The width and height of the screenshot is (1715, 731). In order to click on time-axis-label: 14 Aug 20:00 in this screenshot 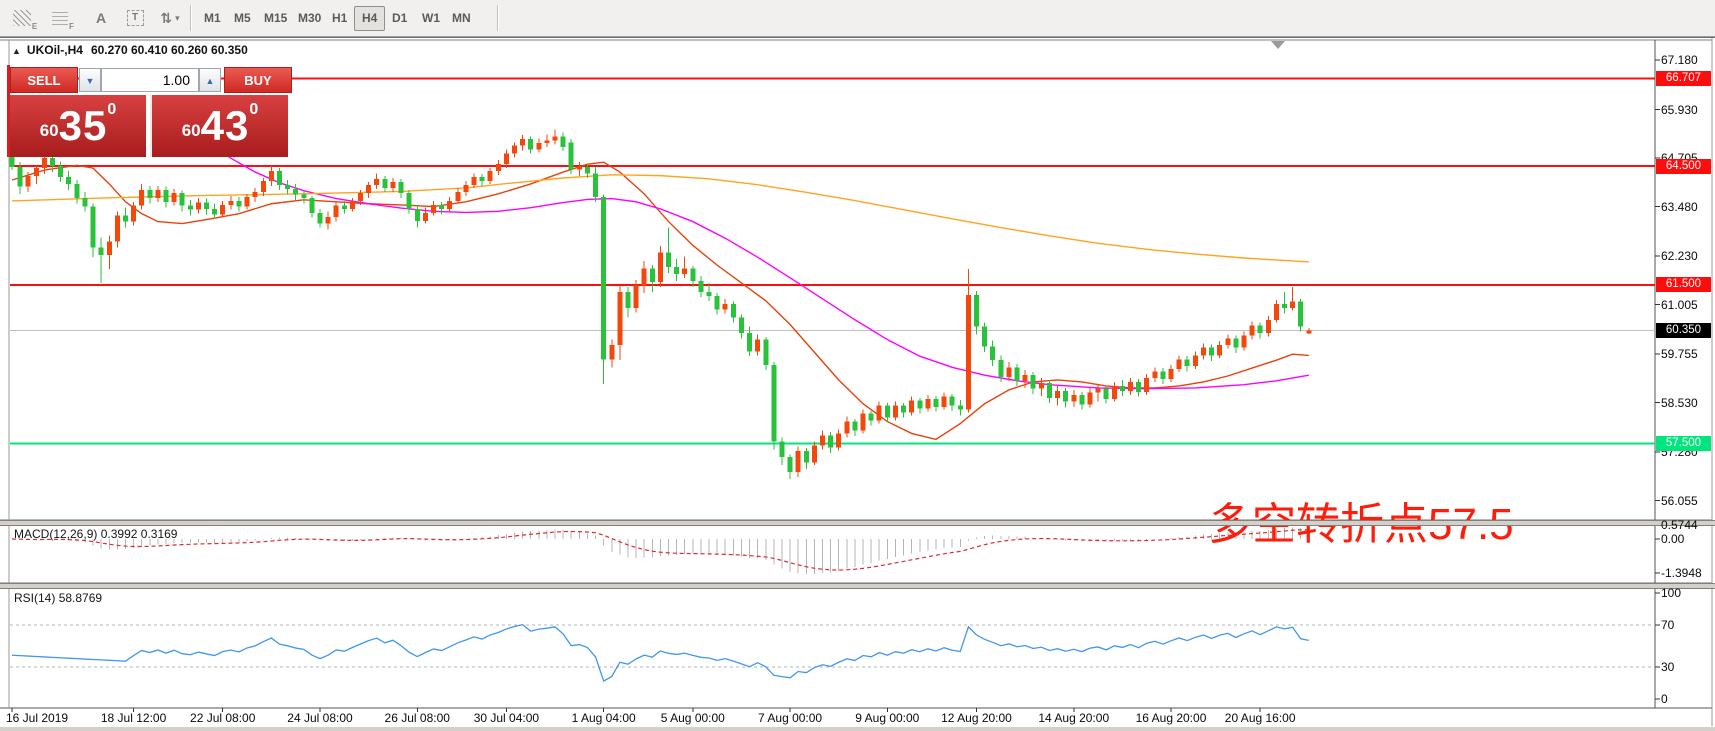, I will do `click(1074, 718)`.